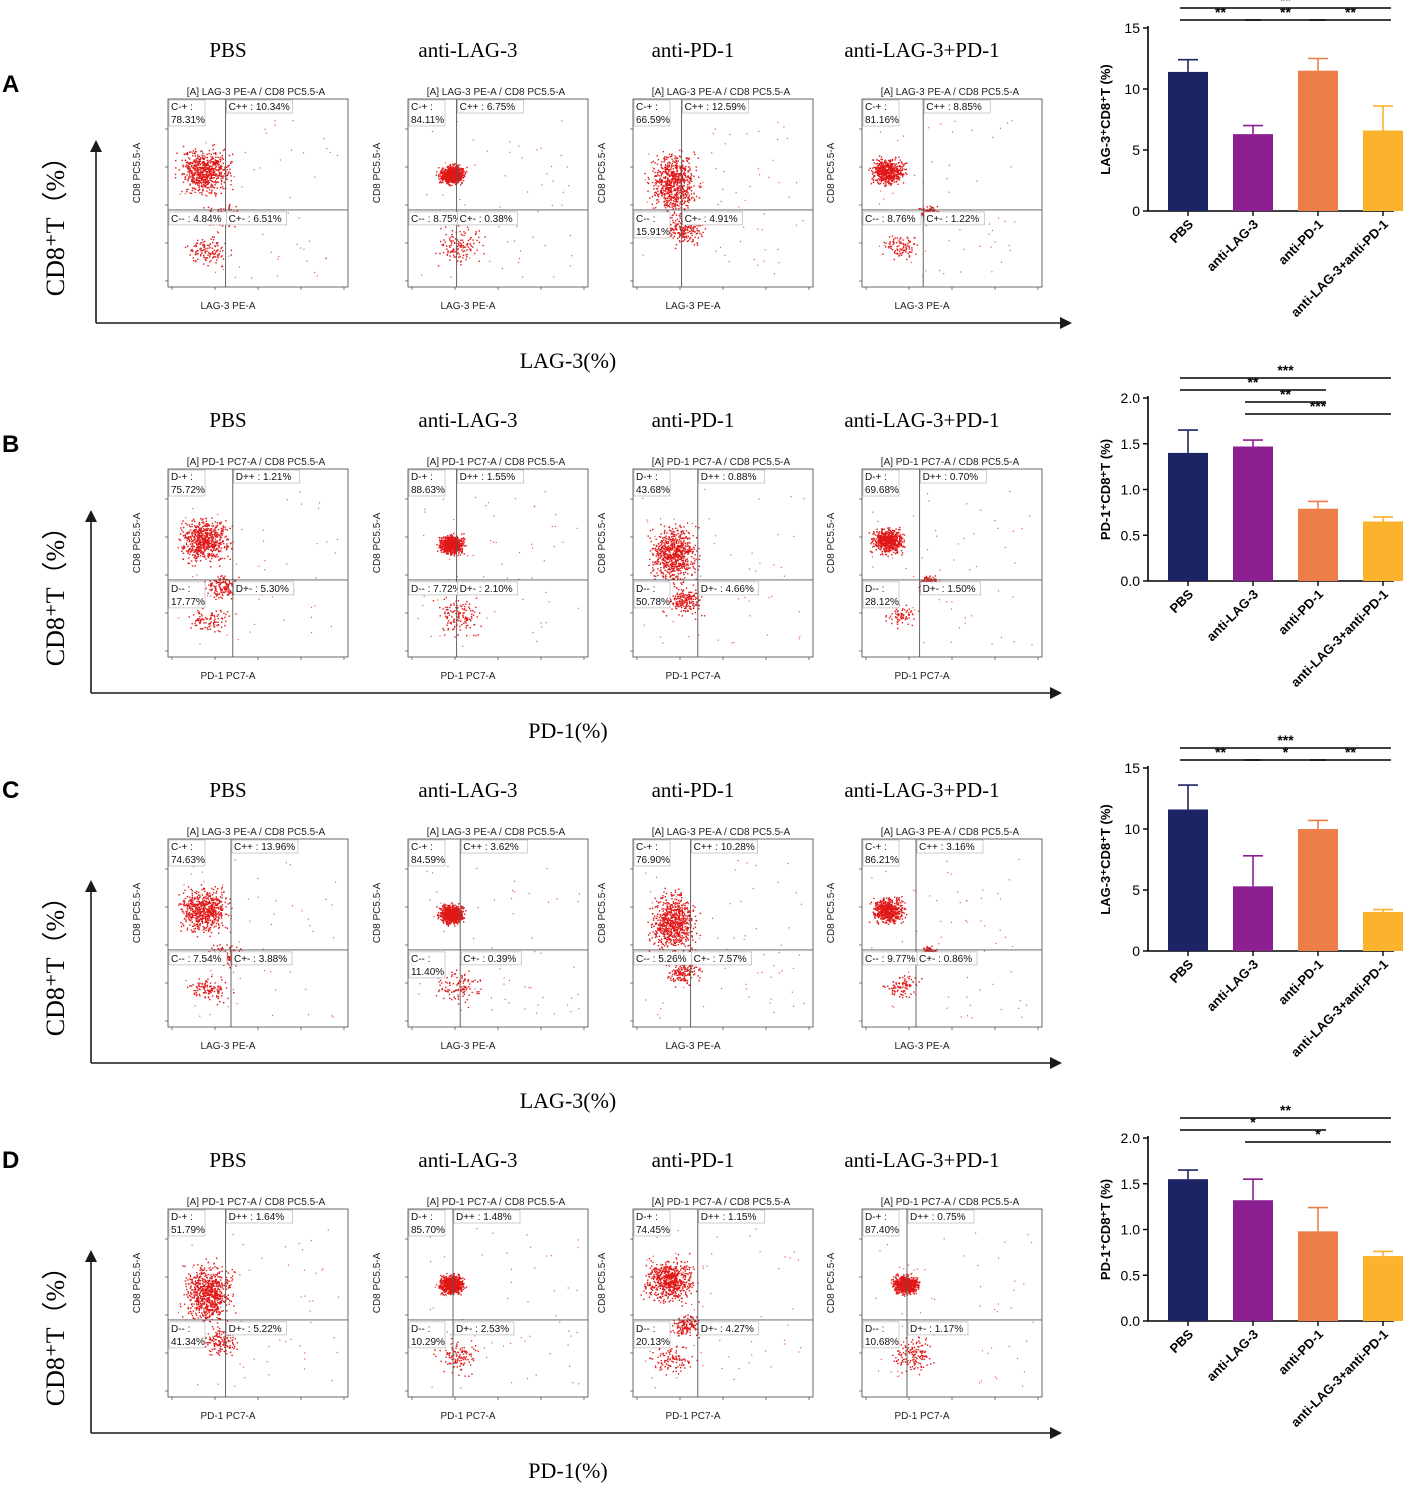 The height and width of the screenshot is (1485, 1410). What do you see at coordinates (1300, 242) in the screenshot?
I see `bar-category-label: anti-PD-1` at bounding box center [1300, 242].